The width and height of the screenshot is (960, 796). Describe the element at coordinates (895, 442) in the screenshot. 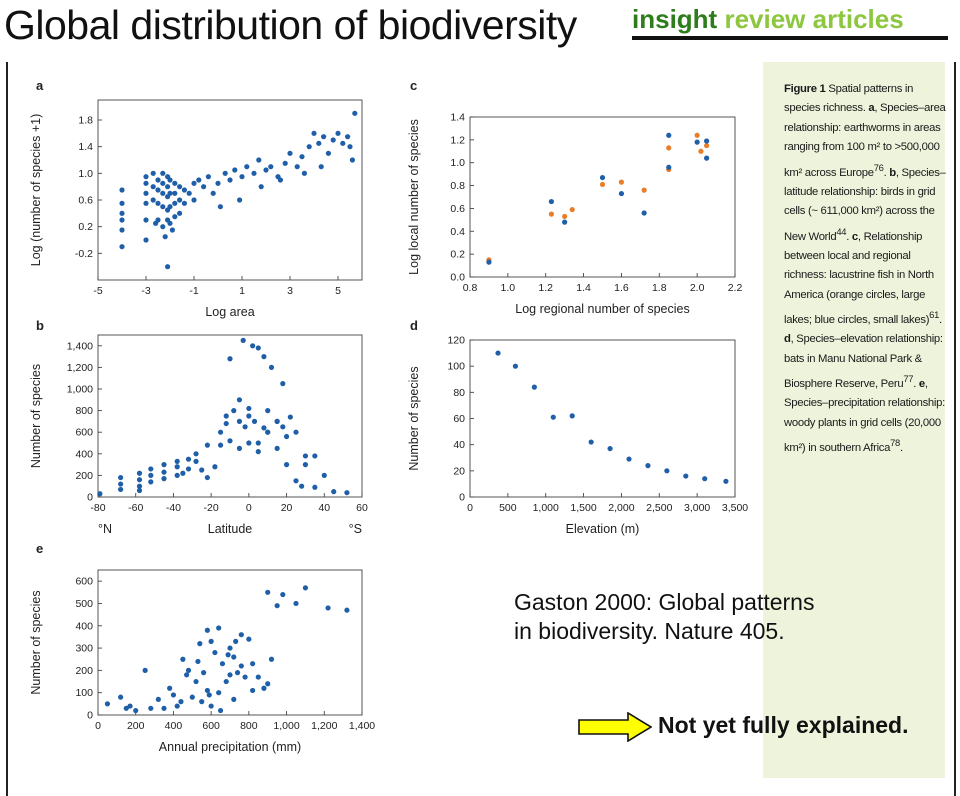

I see `caption-ref-78: 78` at that location.